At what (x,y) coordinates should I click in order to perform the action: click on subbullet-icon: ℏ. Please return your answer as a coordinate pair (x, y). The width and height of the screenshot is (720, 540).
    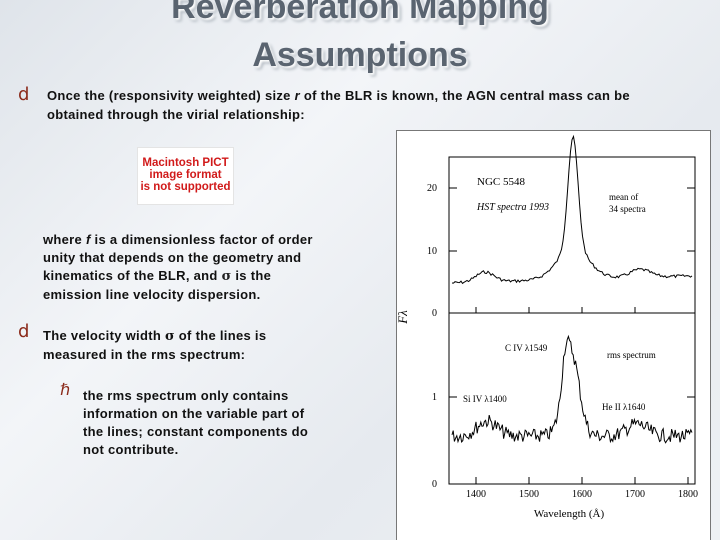
    Looking at the image, I should click on (65, 389).